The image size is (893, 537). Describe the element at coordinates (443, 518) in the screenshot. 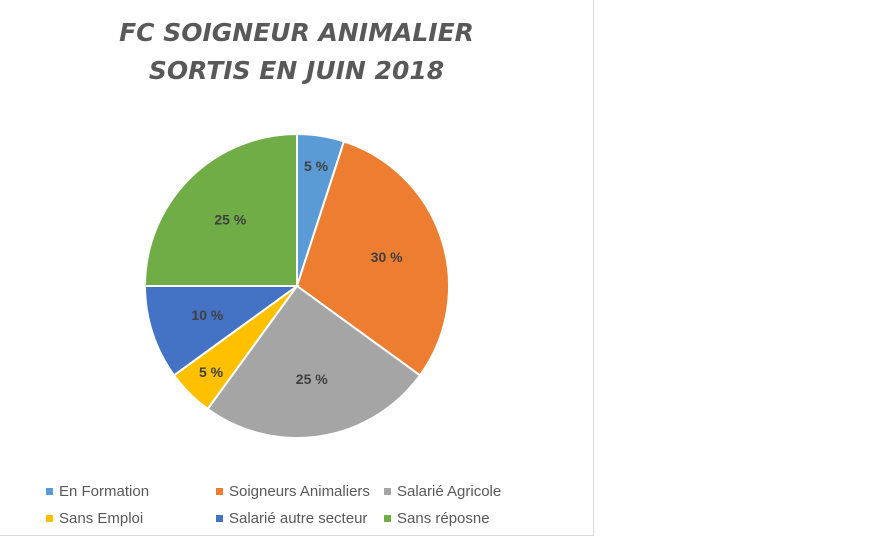

I see `legend-label: Sans réposne` at that location.